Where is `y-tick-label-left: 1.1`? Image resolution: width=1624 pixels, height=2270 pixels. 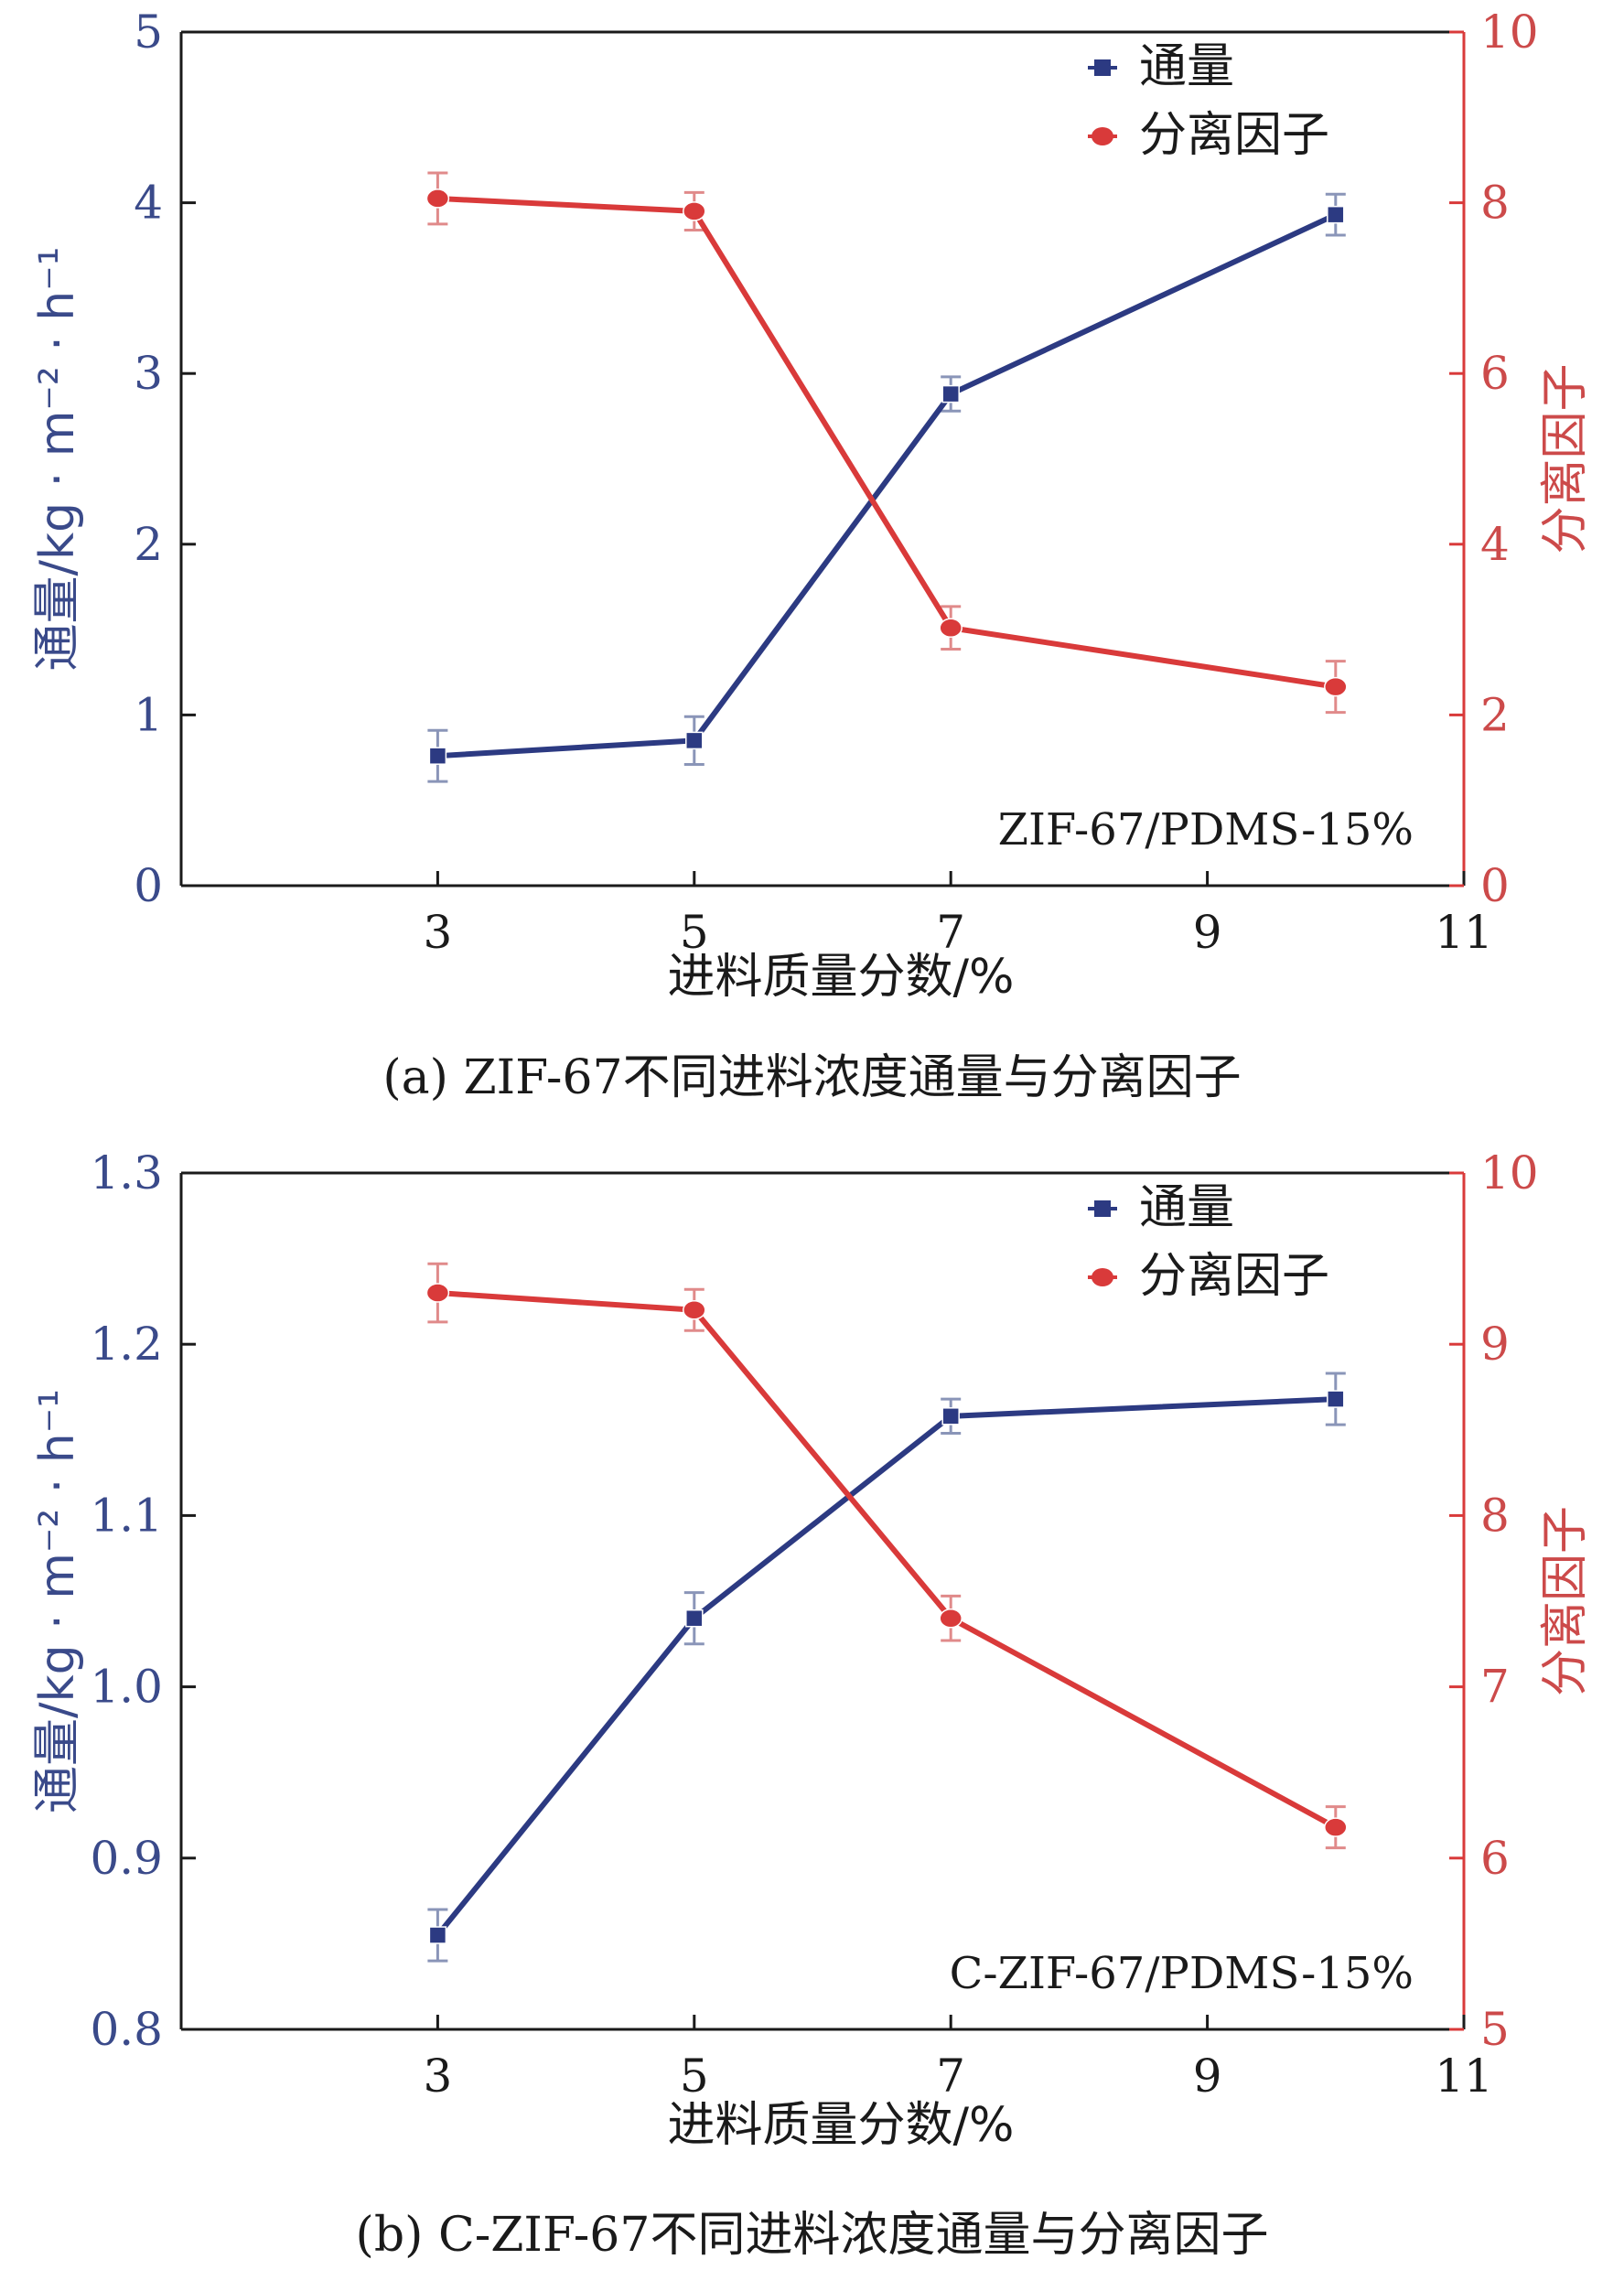 y-tick-label-left: 1.1 is located at coordinates (126, 1515).